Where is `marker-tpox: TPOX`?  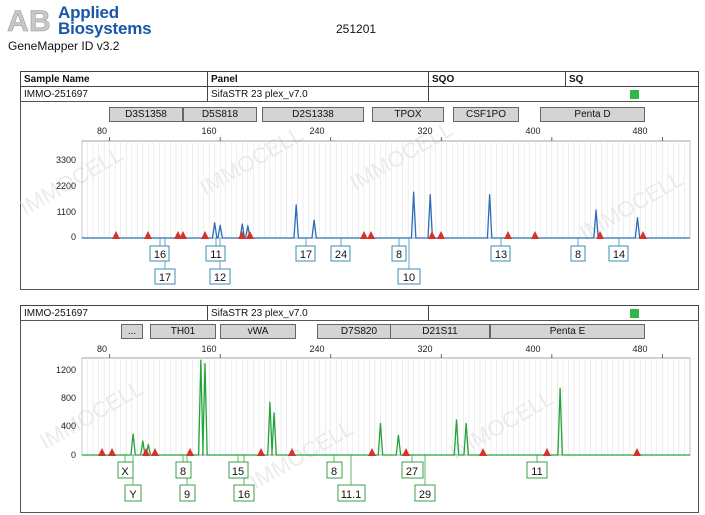
marker-tpox: TPOX is located at coordinates (408, 114).